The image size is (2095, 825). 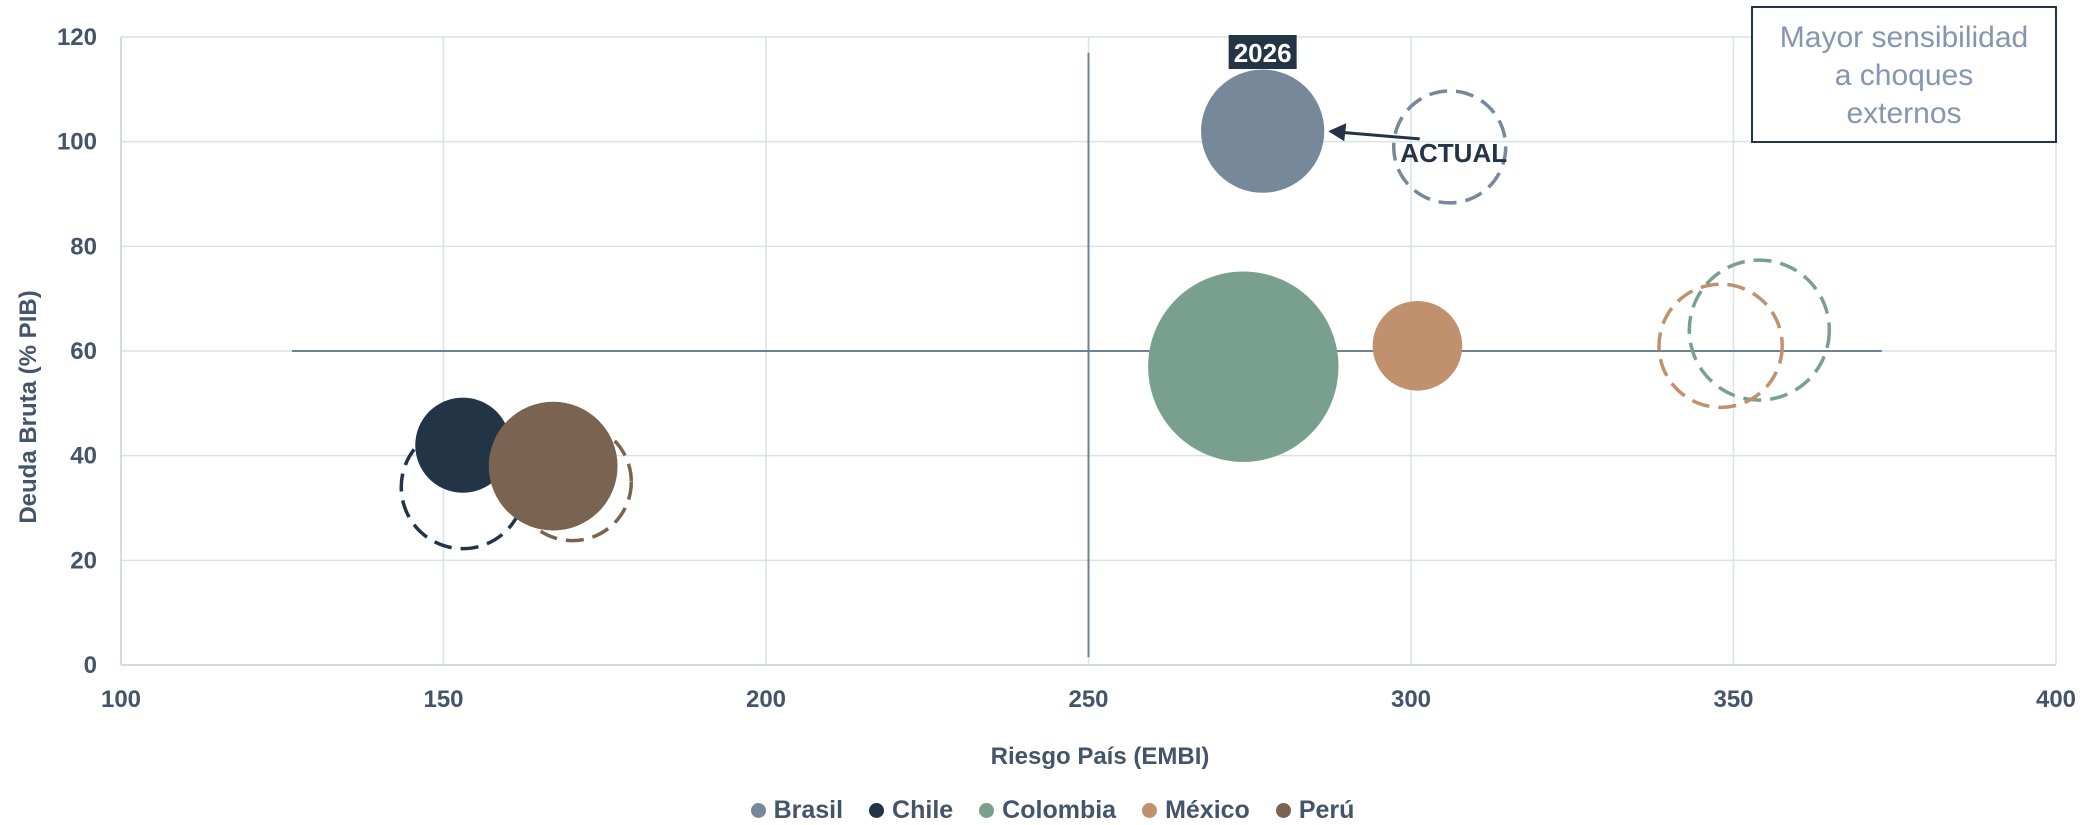 What do you see at coordinates (121, 699) in the screenshot?
I see `x-tick-label: 100` at bounding box center [121, 699].